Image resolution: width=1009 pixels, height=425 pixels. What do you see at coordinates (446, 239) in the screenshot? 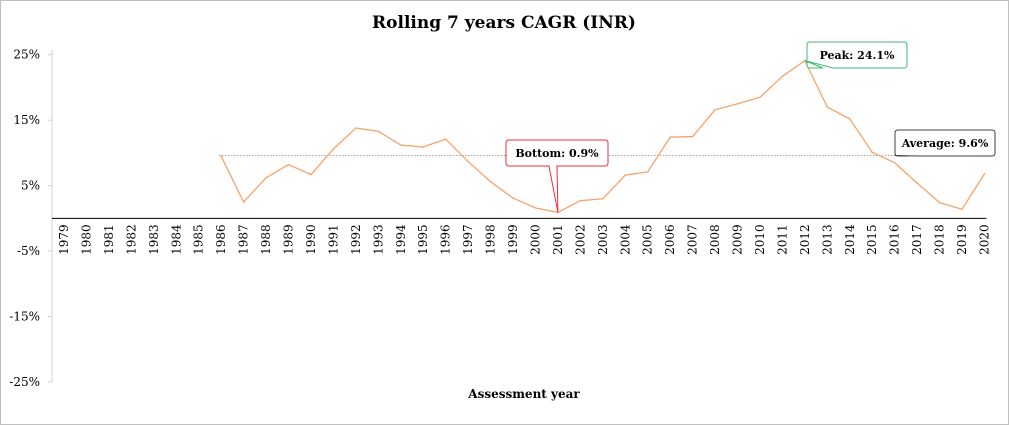
I see `x-tick-label: 1996` at bounding box center [446, 239].